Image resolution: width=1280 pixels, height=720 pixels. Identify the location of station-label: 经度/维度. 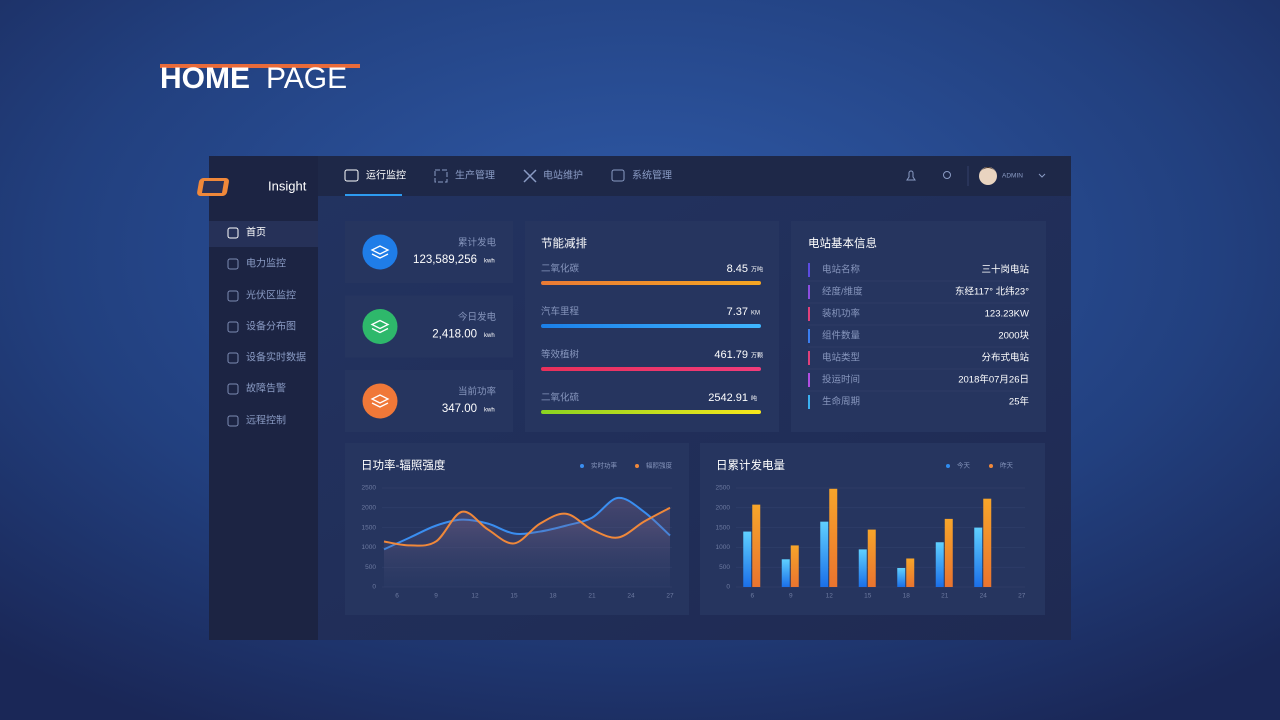
(842, 292).